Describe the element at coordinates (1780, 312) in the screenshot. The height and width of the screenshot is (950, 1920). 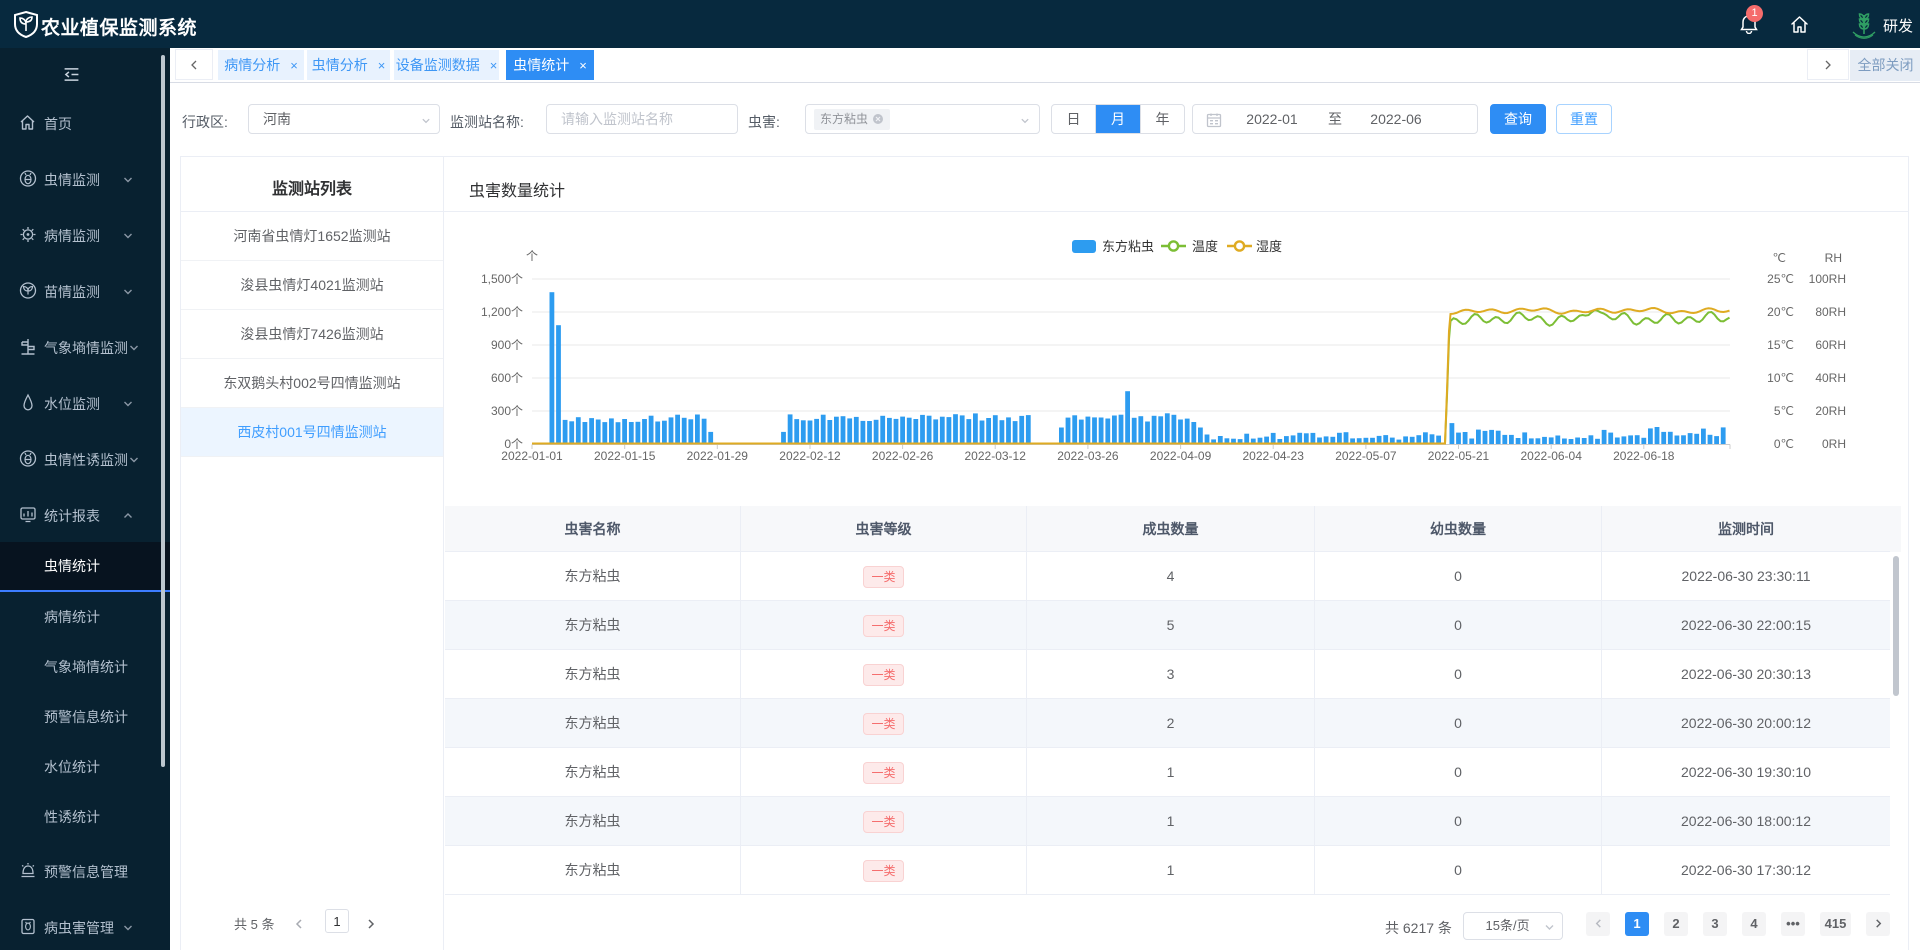
I see `svg-text: 20℃` at that location.